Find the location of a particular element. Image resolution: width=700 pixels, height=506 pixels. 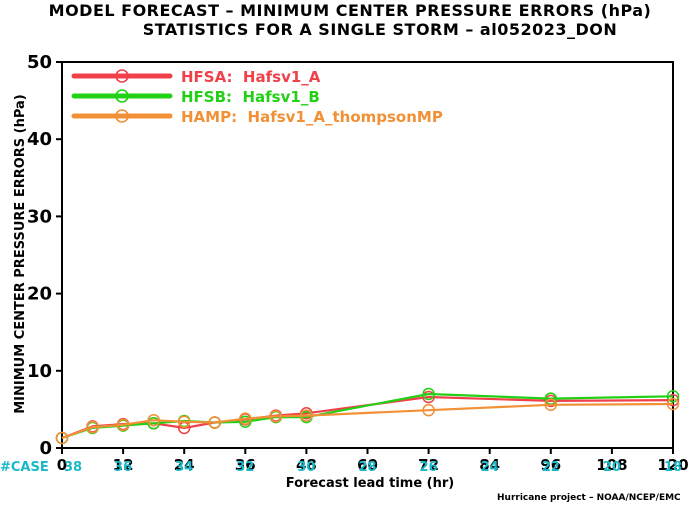

x-tick-label: 24 is located at coordinates (184, 465).